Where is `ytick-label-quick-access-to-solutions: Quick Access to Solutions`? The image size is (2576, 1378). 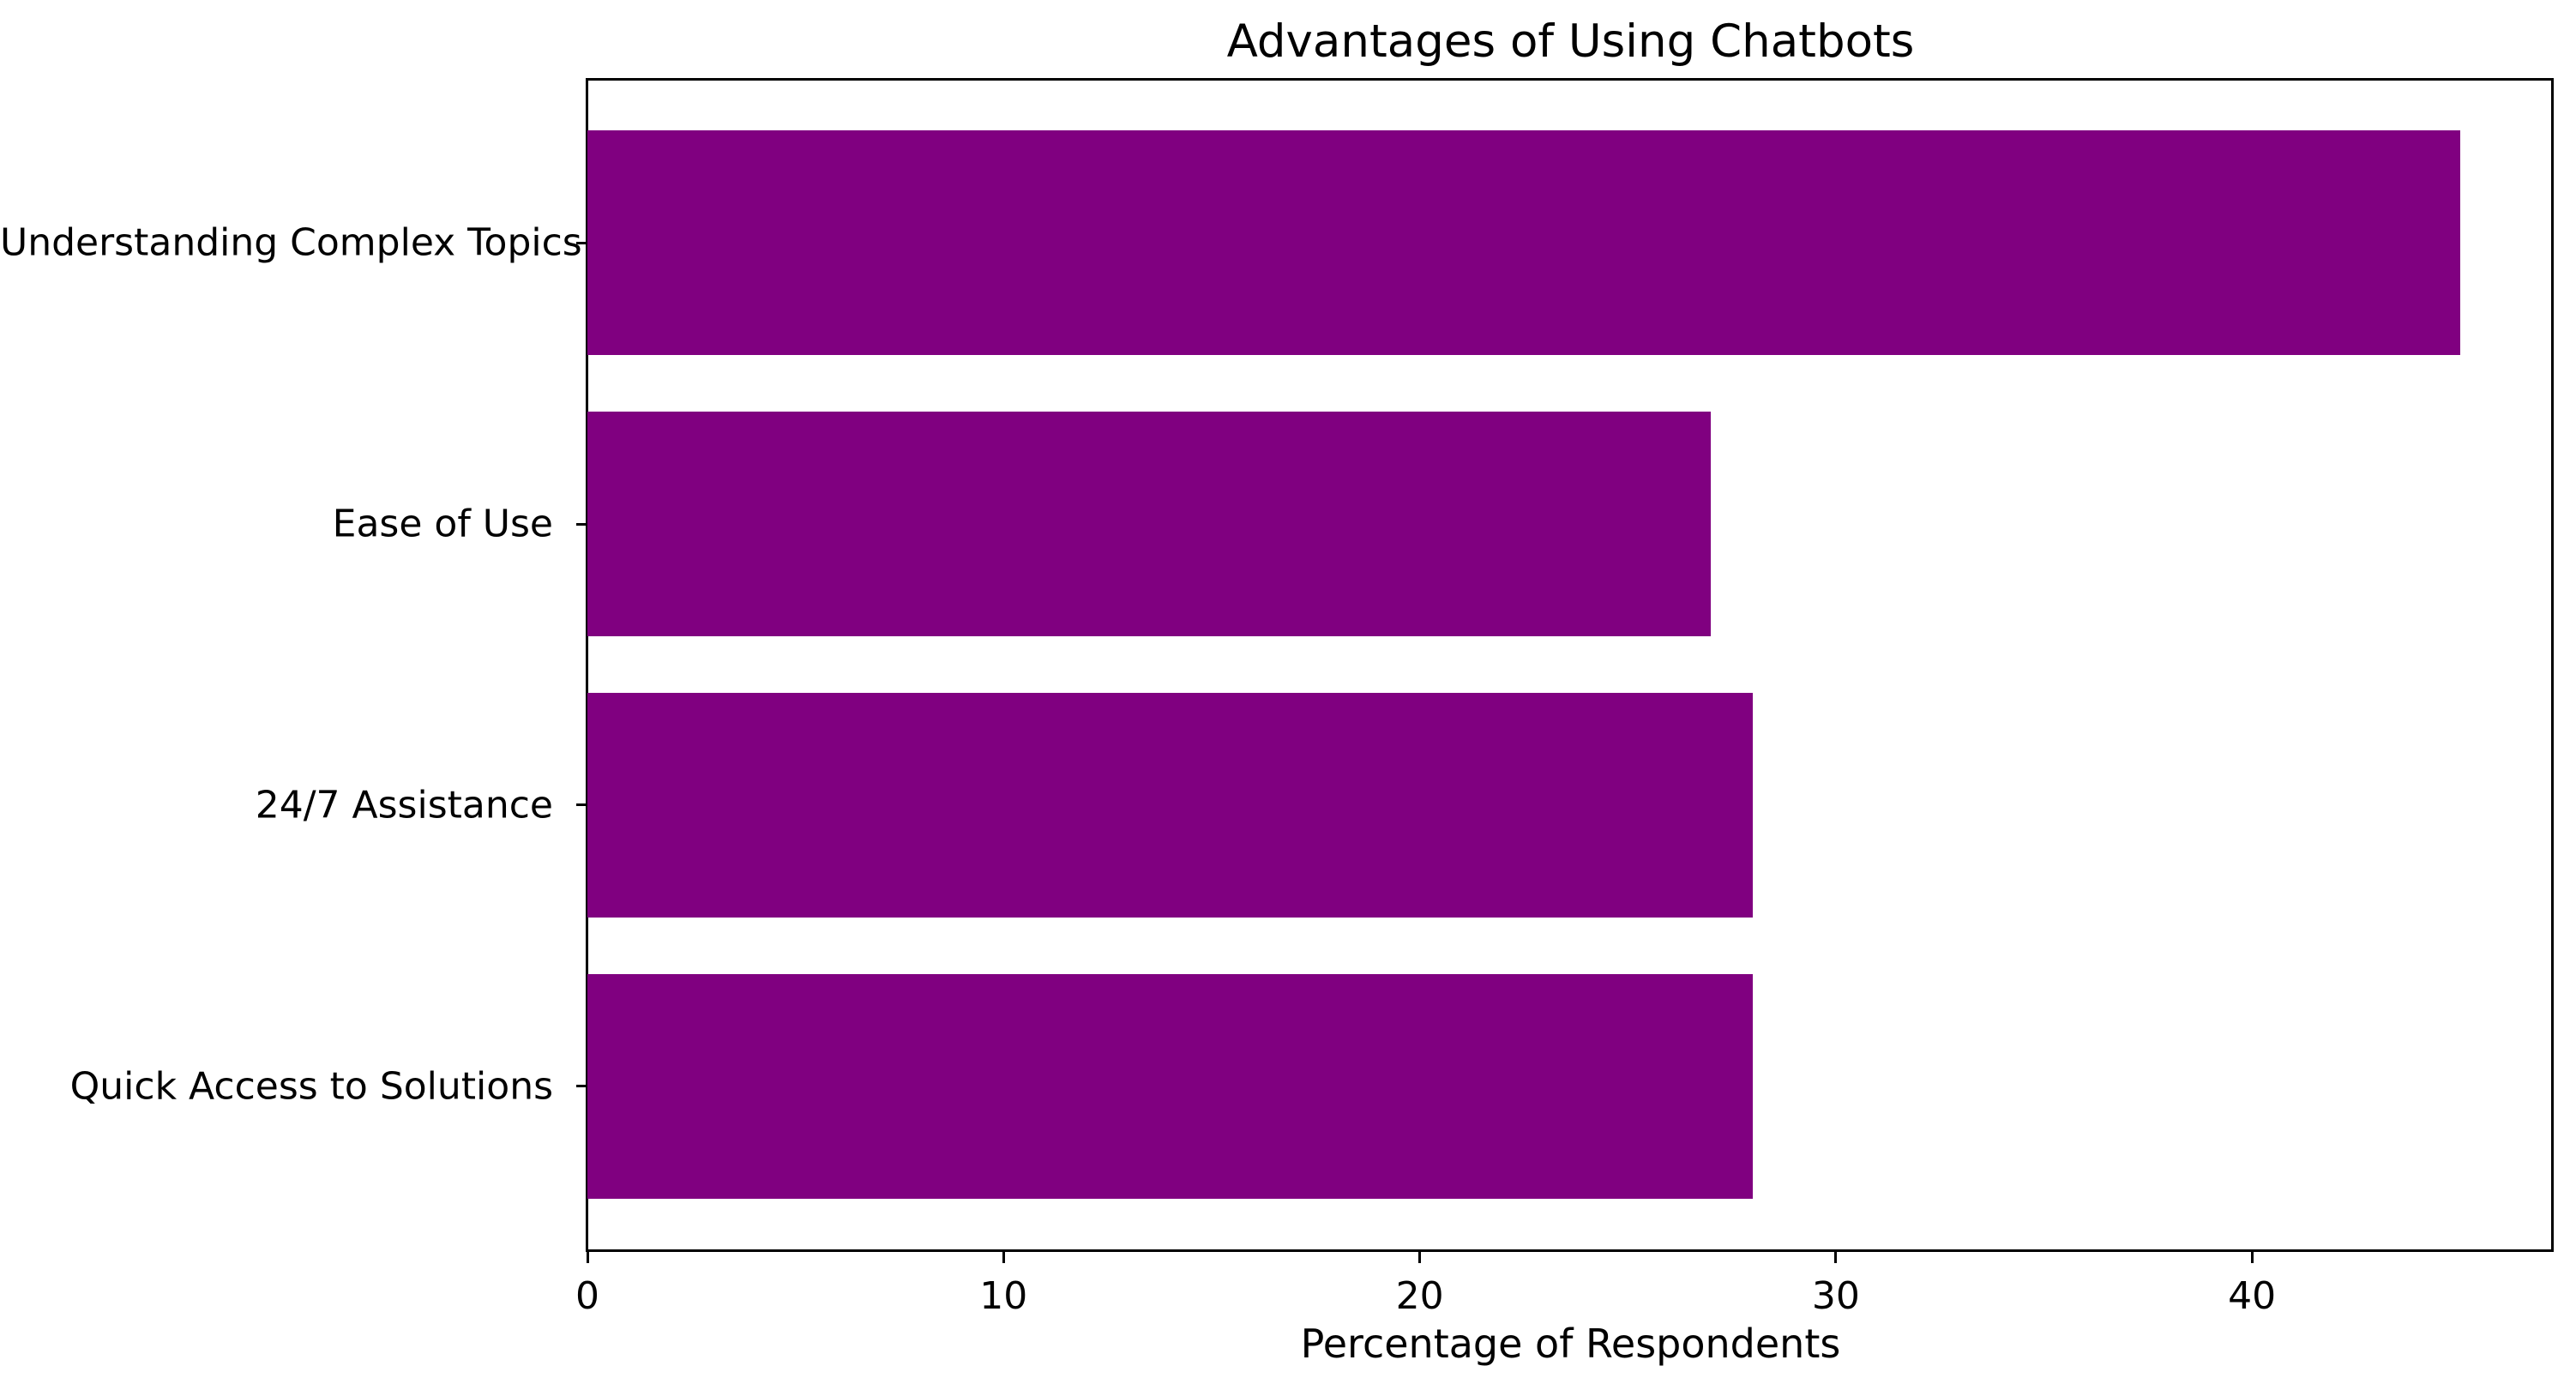 ytick-label-quick-access-to-solutions: Quick Access to Solutions is located at coordinates (311, 1086).